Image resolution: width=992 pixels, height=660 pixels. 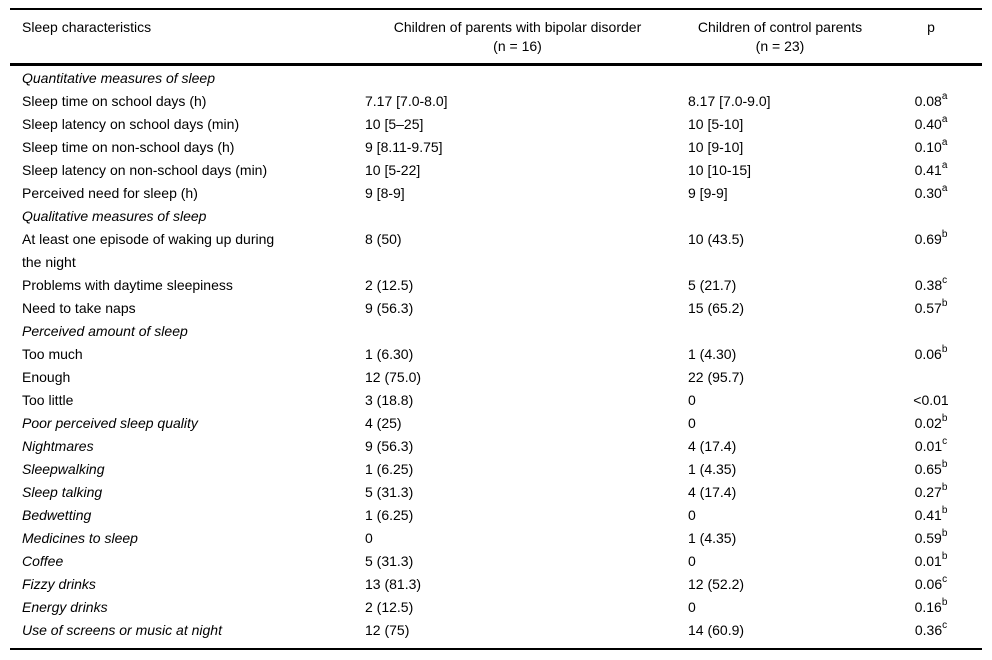 What do you see at coordinates (931, 561) in the screenshot?
I see `p-value: 0.01b` at bounding box center [931, 561].